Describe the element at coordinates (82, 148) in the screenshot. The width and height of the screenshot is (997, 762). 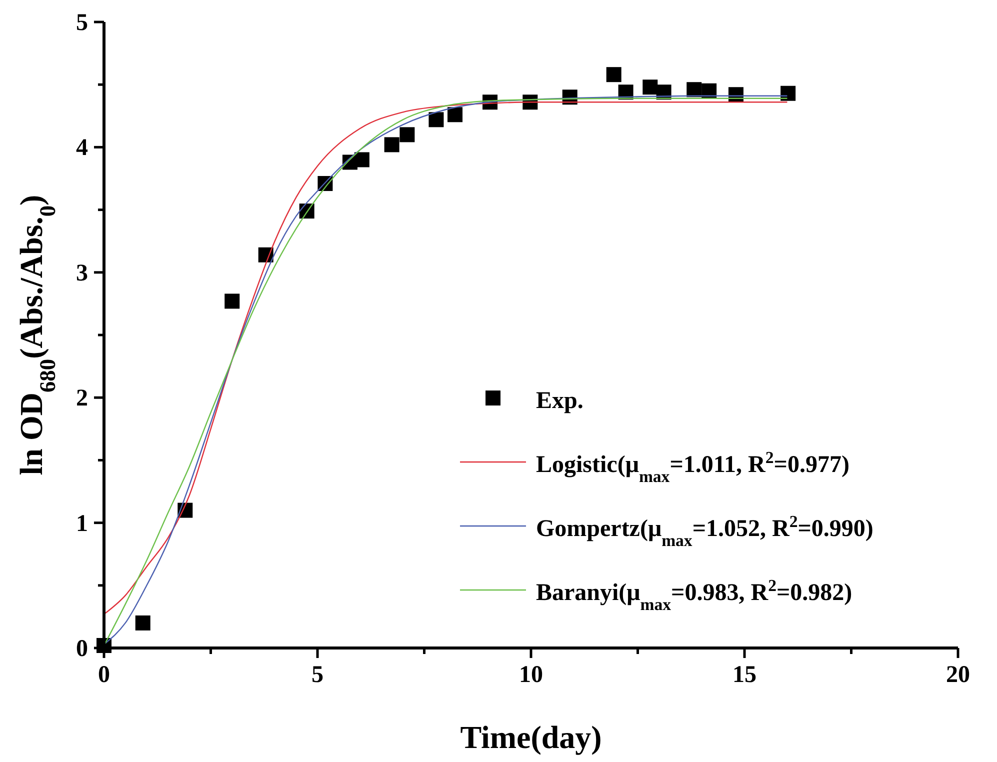
I see `y-tick-label: 4` at that location.